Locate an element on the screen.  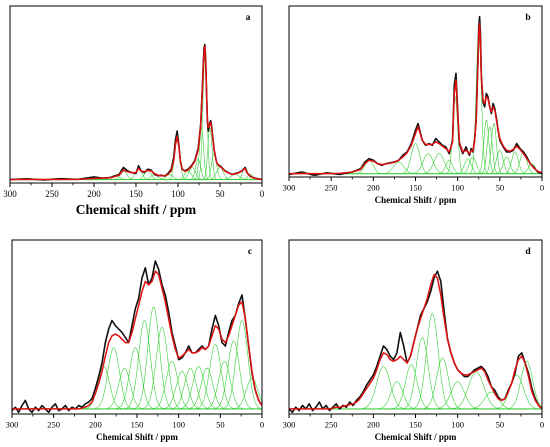
panel-label: c is located at coordinates (250, 252).